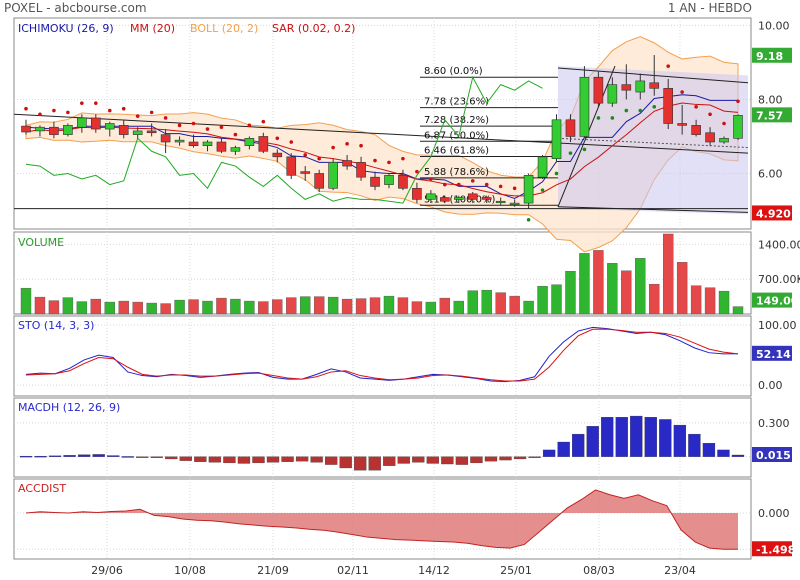 Image resolution: width=800 pixels, height=580 pixels. What do you see at coordinates (353, 570) in the screenshot?
I see `x-tick-label: 02/11` at bounding box center [353, 570].